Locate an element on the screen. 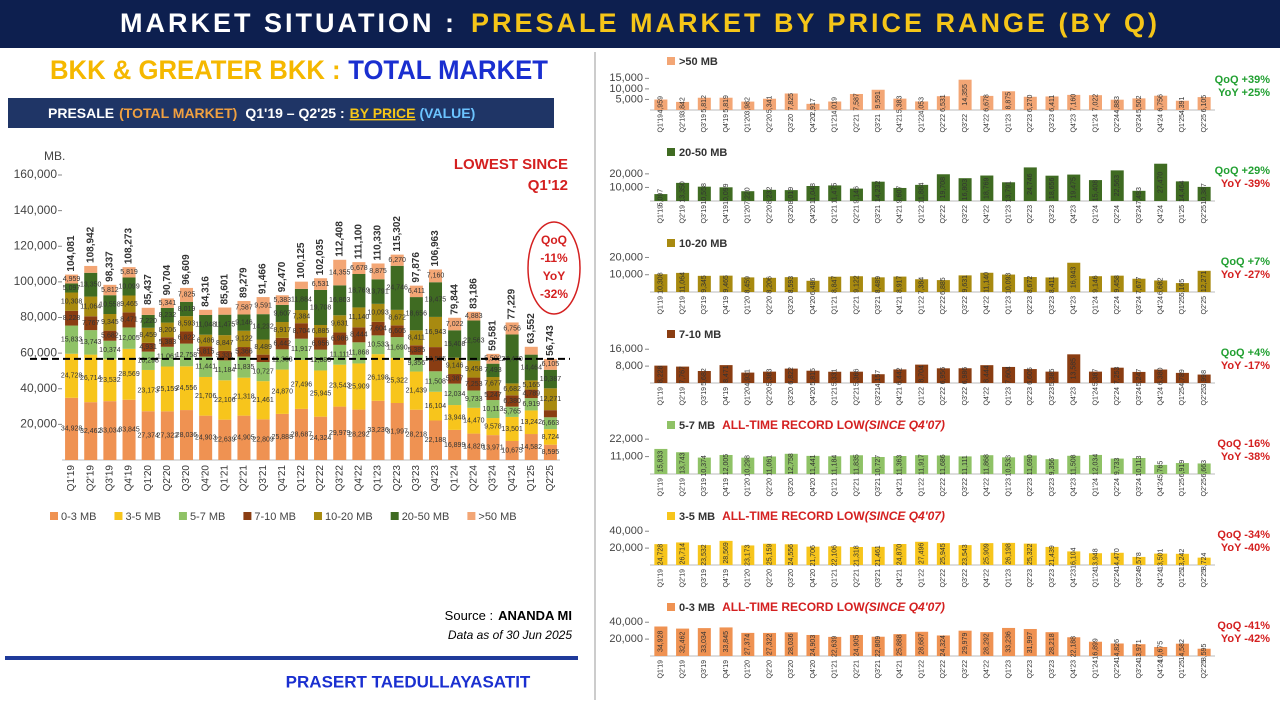  segment-label: 12,271 is located at coordinates (551, 399).